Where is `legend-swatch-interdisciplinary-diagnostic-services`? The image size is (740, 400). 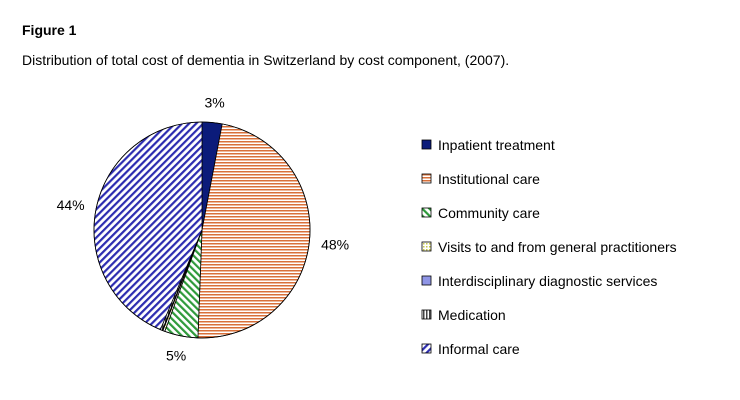
legend-swatch-interdisciplinary-diagnostic-services is located at coordinates (426, 280).